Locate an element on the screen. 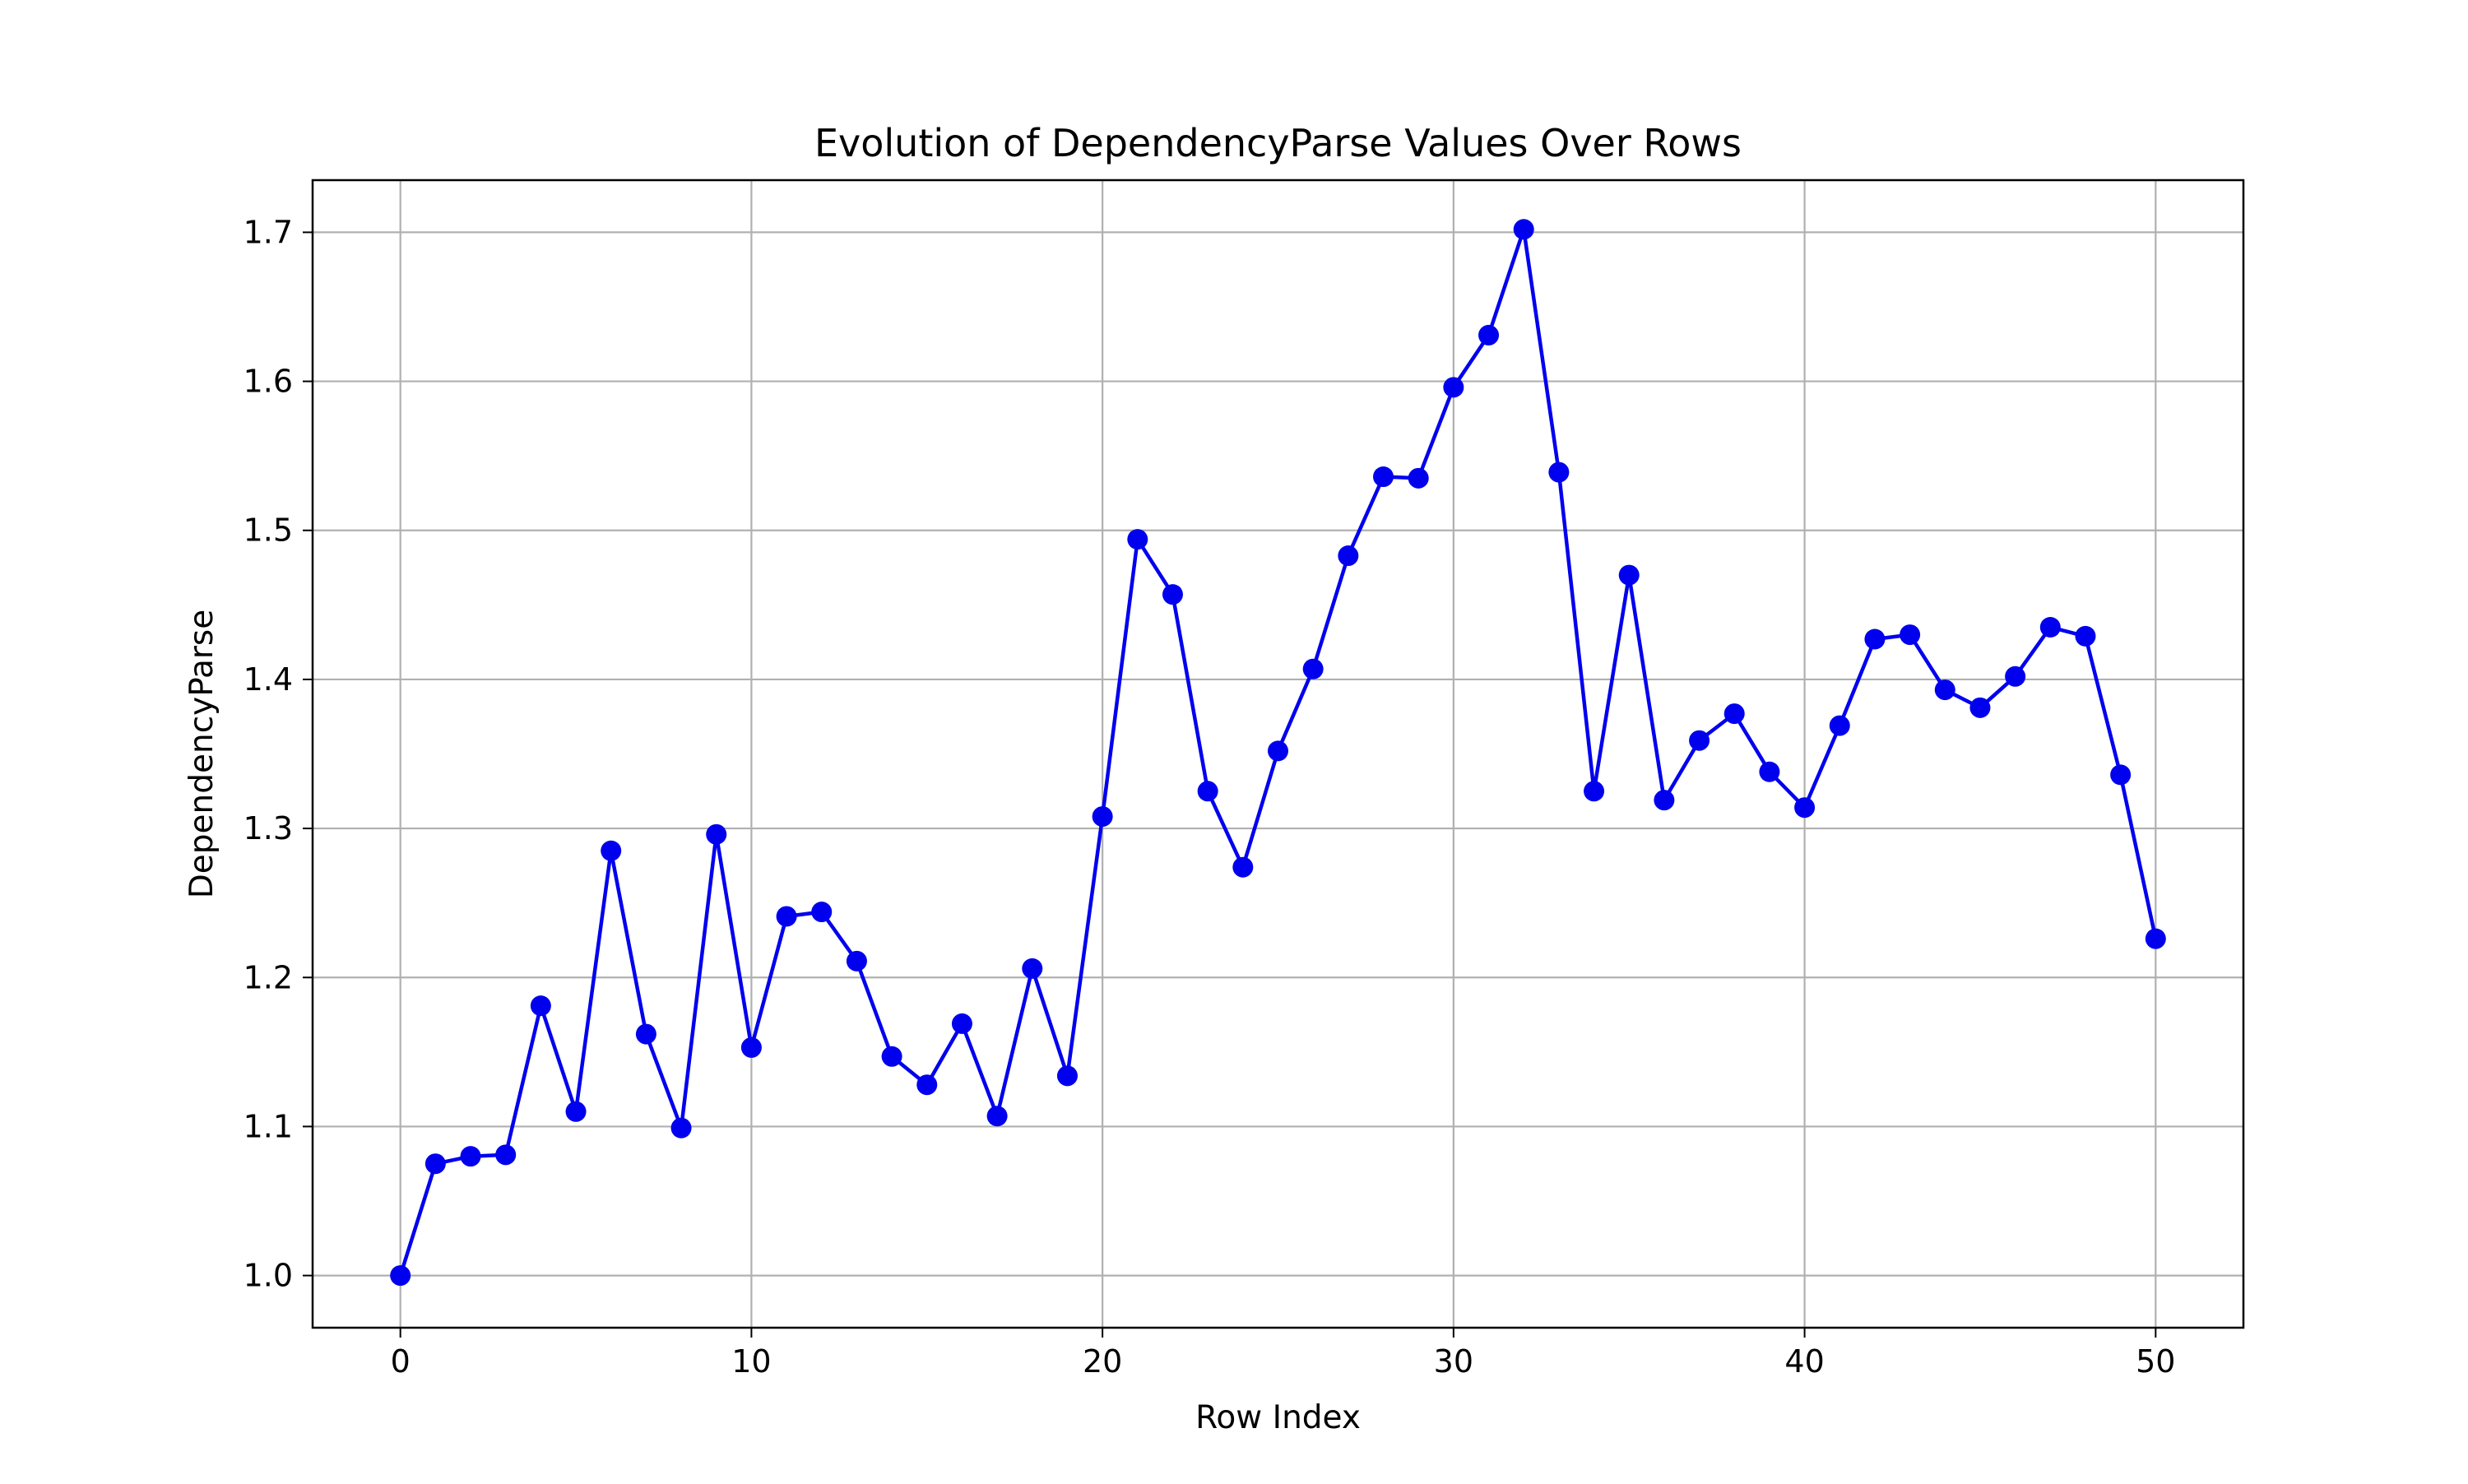  y-tick-label: 1.3 is located at coordinates (268, 828).